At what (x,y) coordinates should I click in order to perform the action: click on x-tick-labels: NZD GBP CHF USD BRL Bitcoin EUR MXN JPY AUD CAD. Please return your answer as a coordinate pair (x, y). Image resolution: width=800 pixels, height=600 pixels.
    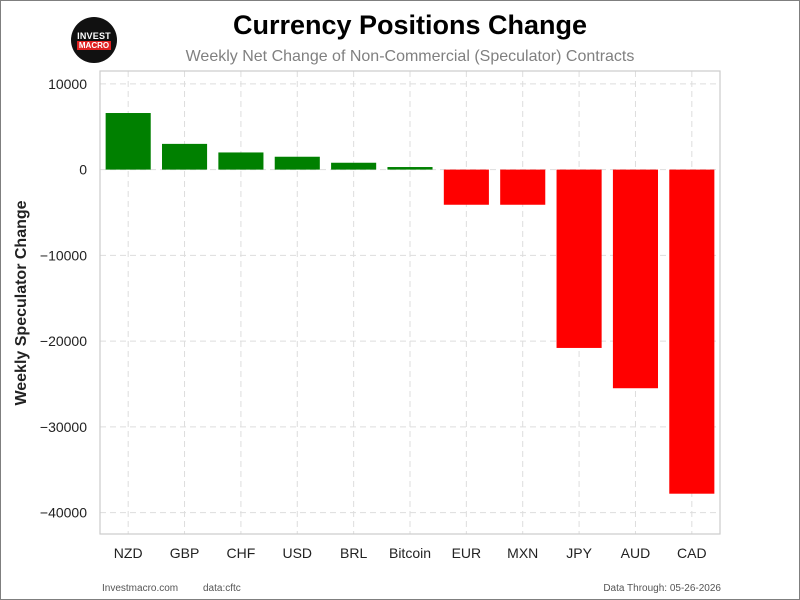
    Looking at the image, I should click on (410, 553).